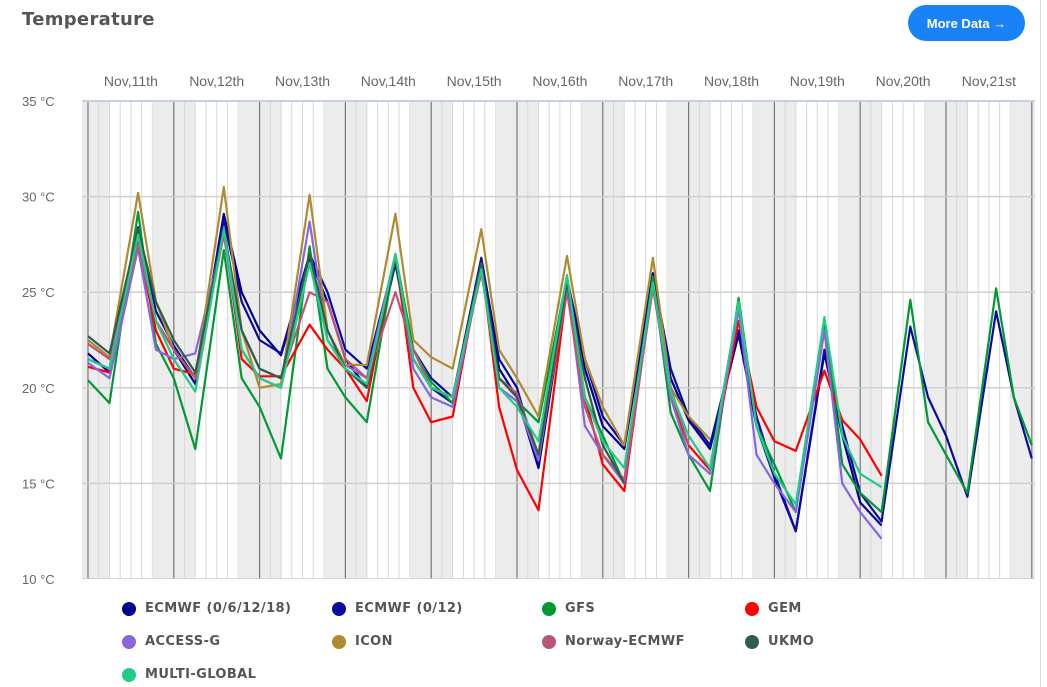 The image size is (1047, 687). I want to click on y-tick-label: 25 °C, so click(38, 292).